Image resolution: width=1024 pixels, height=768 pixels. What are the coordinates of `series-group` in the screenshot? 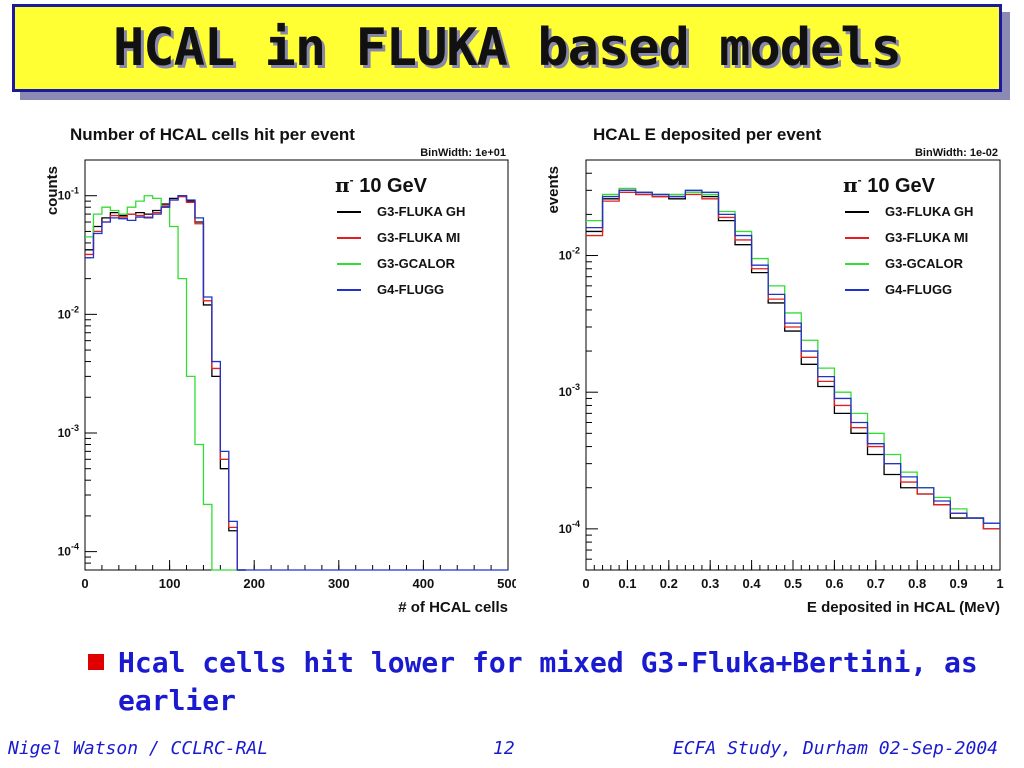 It's located at (165, 383).